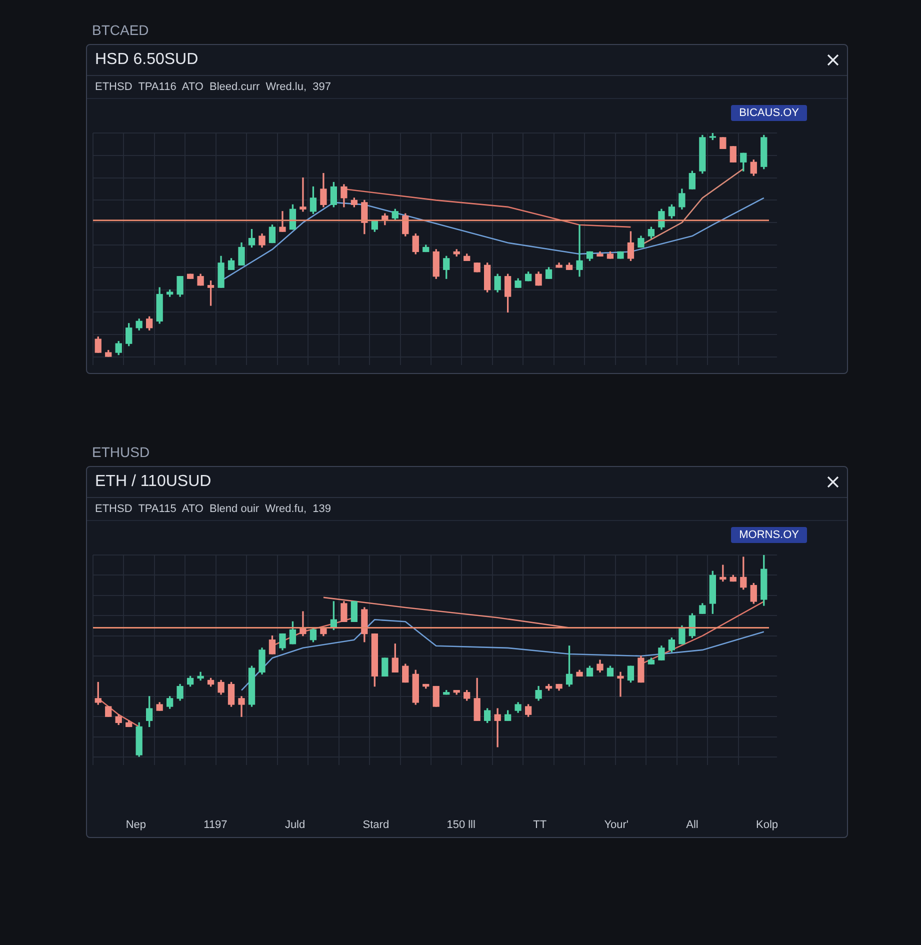  I want to click on text: Your', so click(616, 825).